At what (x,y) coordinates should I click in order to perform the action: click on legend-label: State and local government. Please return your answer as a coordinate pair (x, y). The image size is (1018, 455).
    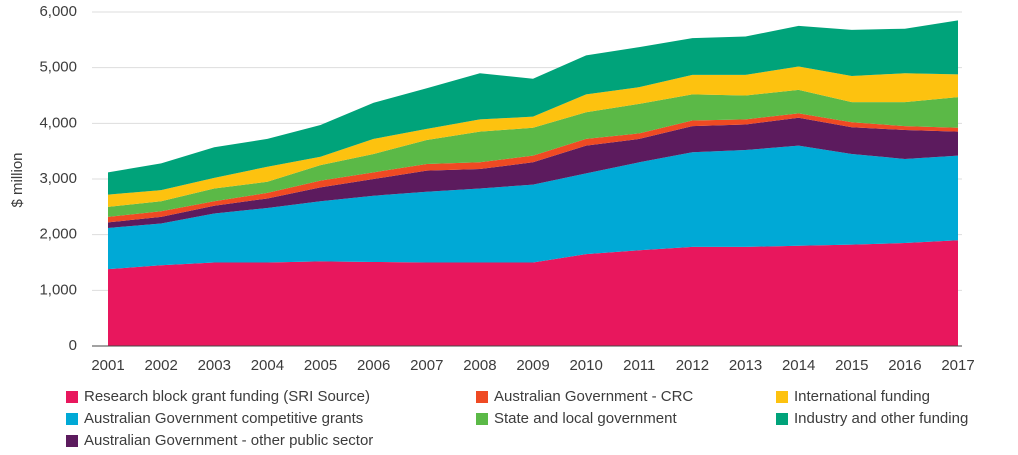
    Looking at the image, I should click on (585, 418).